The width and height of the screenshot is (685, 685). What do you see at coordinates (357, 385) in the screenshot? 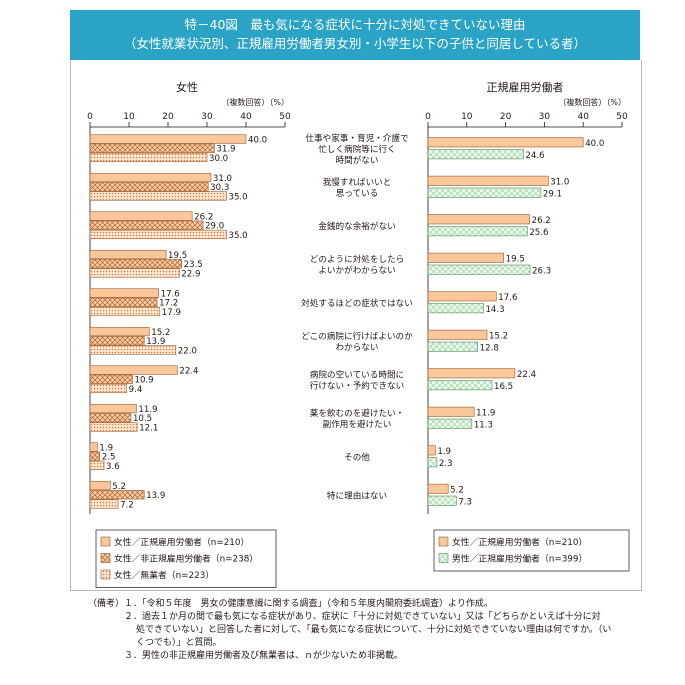
I see `category-label: 行けない・予約できない` at bounding box center [357, 385].